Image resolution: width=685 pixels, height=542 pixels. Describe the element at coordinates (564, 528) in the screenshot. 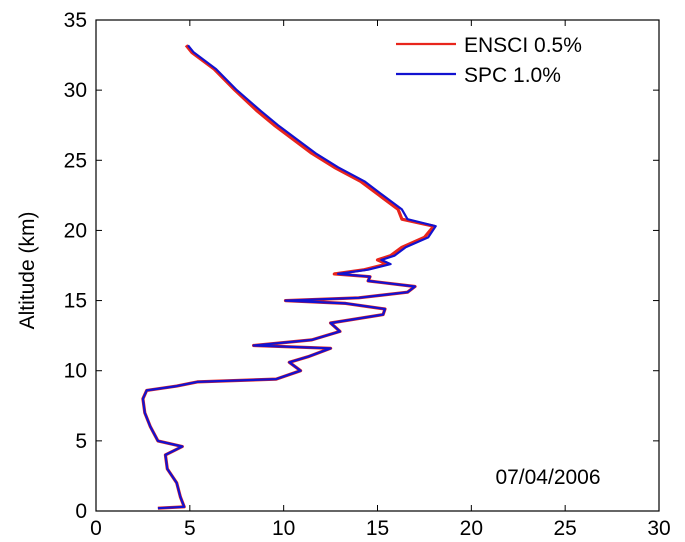

I see `x-tick-label: 25` at that location.